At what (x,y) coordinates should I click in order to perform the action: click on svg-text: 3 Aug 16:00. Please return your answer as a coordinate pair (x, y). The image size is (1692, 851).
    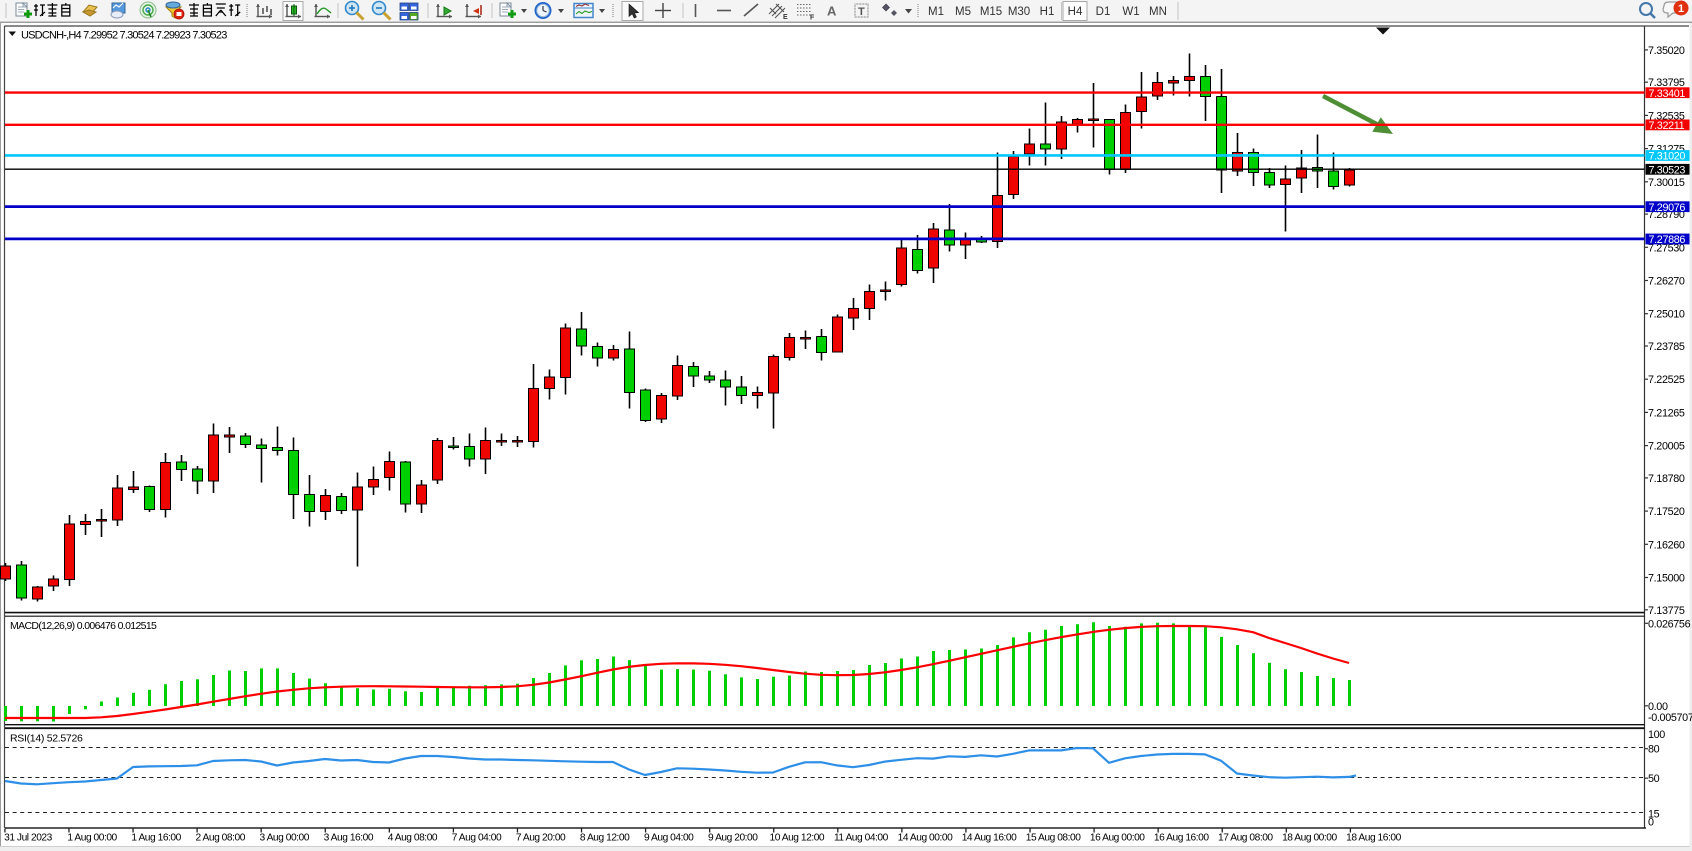
    Looking at the image, I should click on (349, 838).